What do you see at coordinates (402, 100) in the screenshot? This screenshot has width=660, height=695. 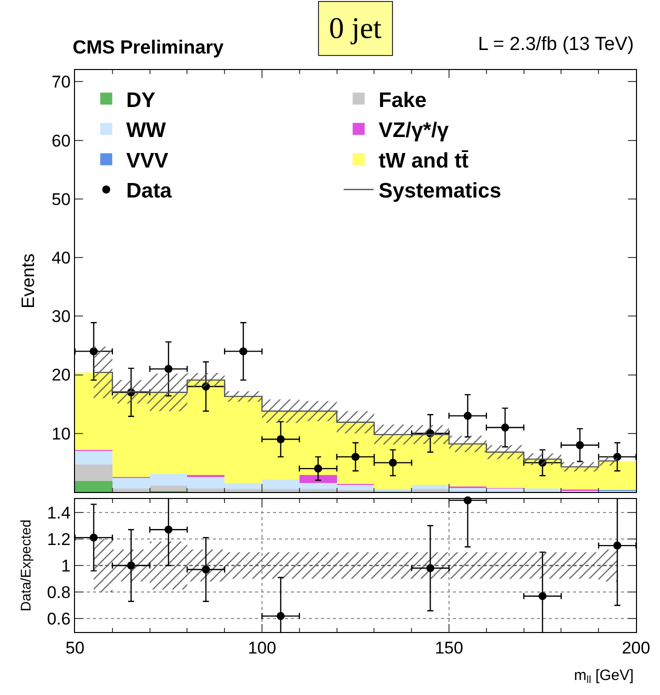 I see `legend-label: Fake` at bounding box center [402, 100].